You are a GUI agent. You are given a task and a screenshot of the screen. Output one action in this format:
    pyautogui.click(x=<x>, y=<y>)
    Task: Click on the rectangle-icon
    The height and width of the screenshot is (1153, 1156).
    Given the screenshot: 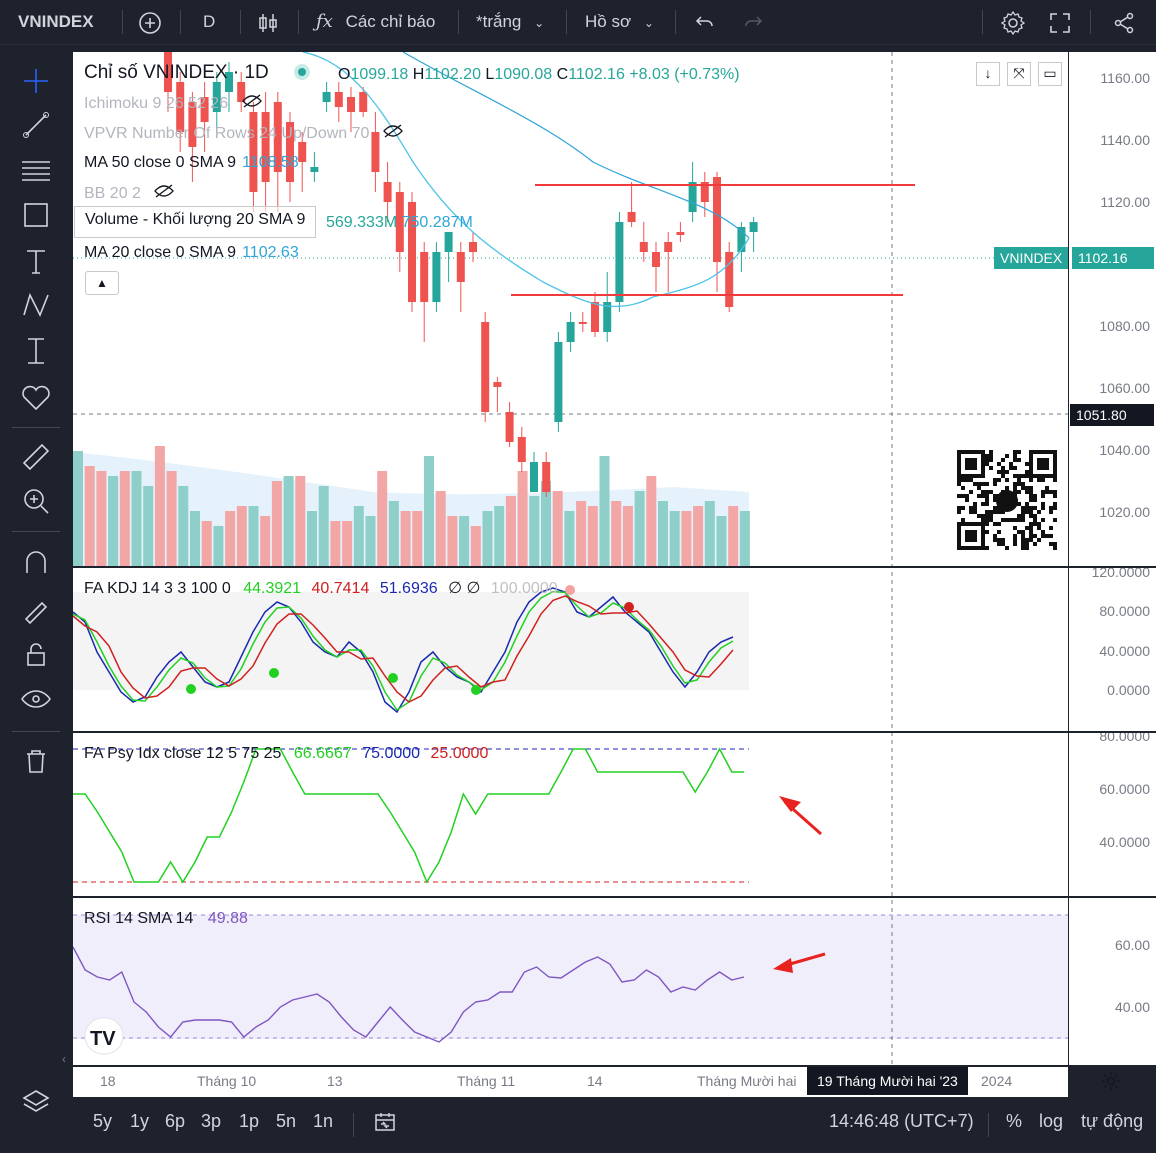 What is the action you would take?
    pyautogui.click(x=36, y=215)
    